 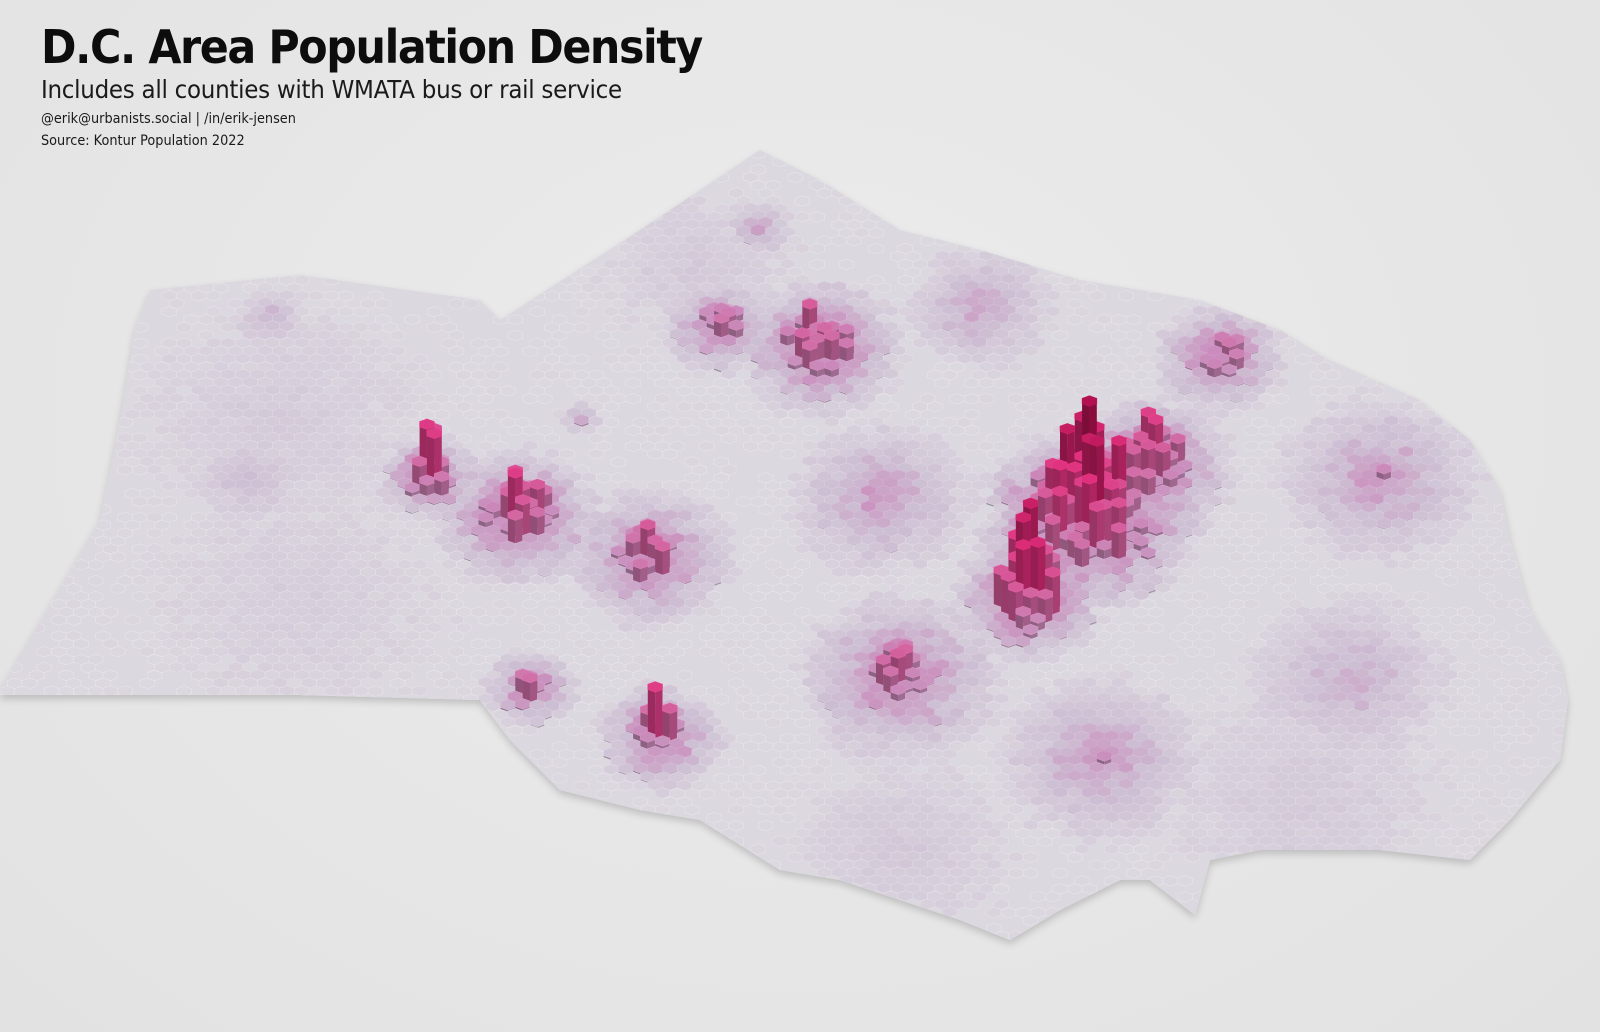 What do you see at coordinates (372, 47) in the screenshot?
I see `map-title: D.C. Area Population Density` at bounding box center [372, 47].